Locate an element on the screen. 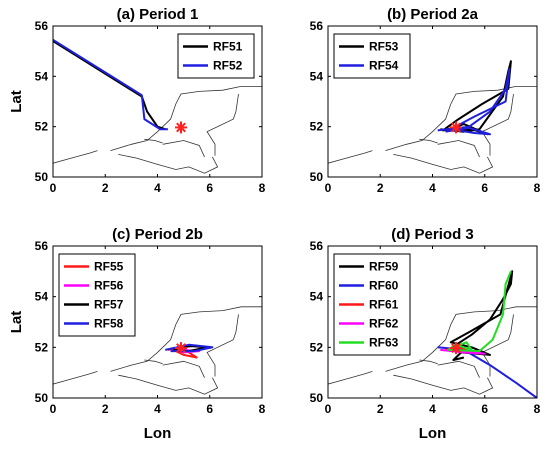 This screenshot has width=550, height=453. legend-label: RF59 is located at coordinates (384, 267).